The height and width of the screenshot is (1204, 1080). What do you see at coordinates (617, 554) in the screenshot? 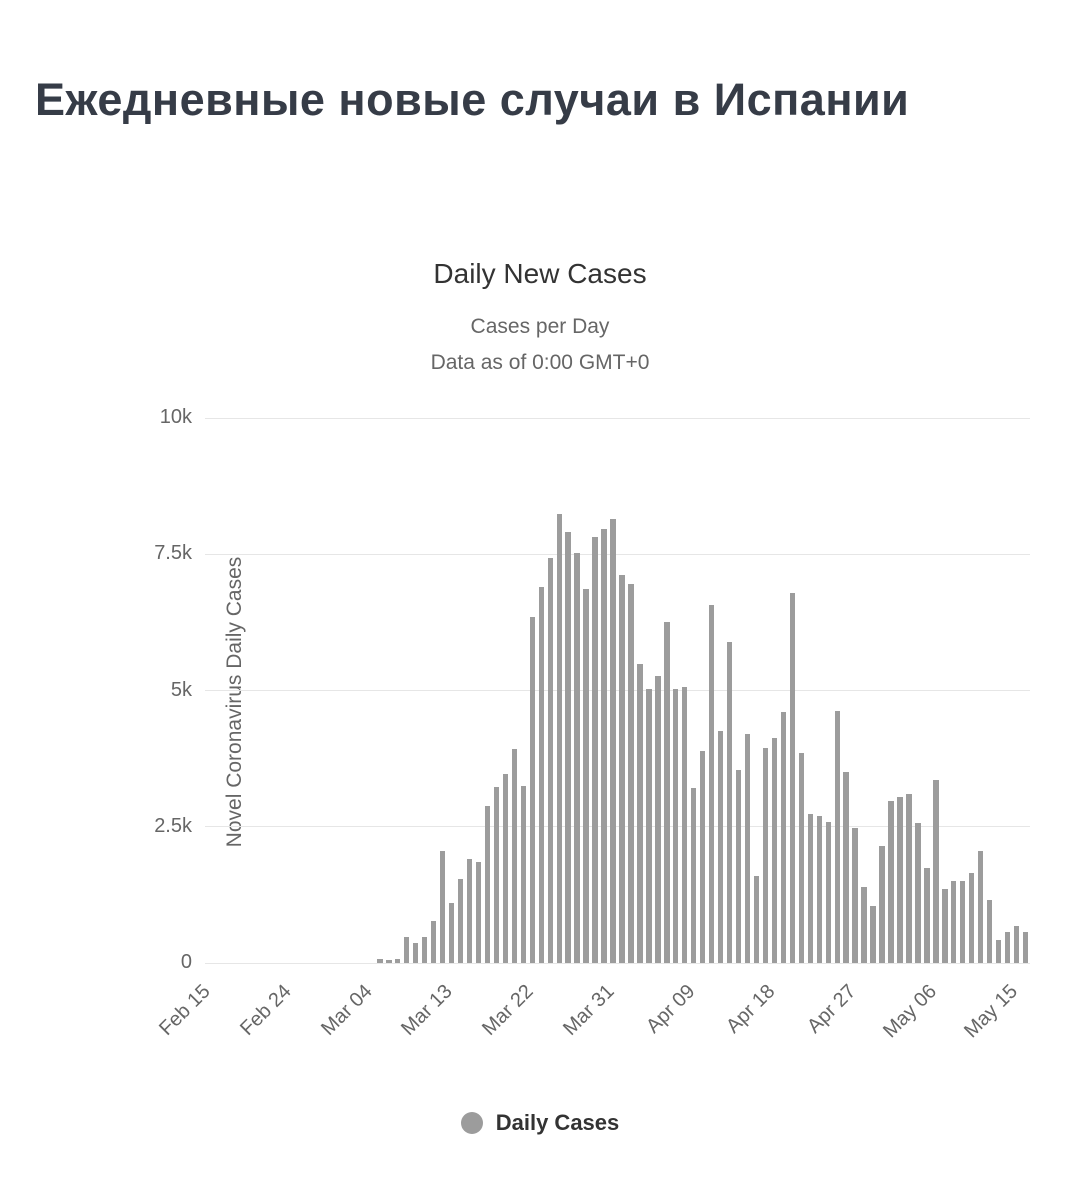
I see `gridline-7.5k` at bounding box center [617, 554].